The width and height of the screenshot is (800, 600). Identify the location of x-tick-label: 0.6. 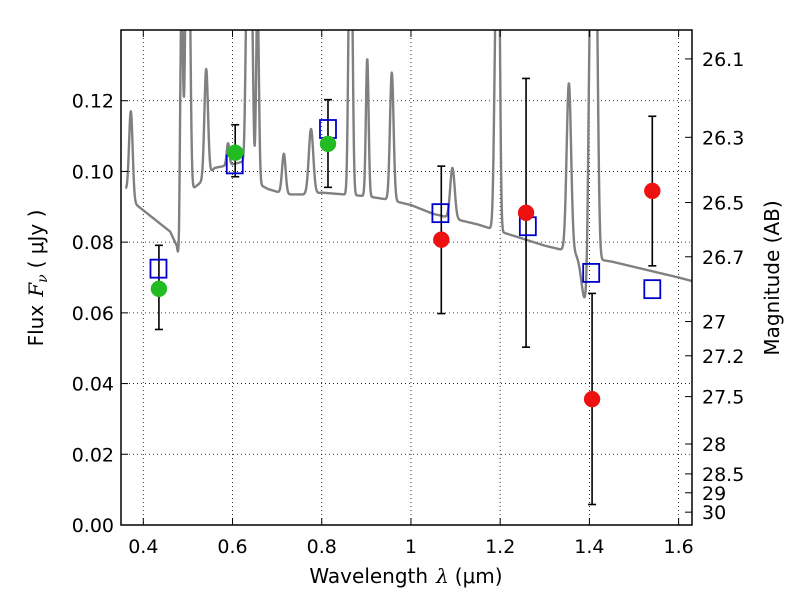
(232, 547).